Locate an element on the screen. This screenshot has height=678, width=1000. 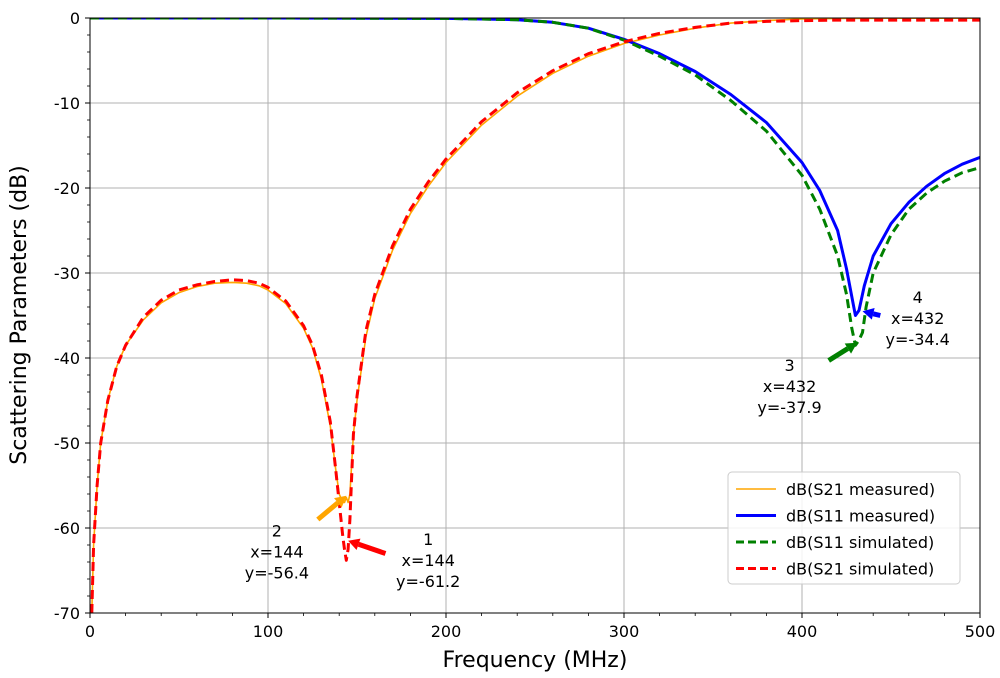
y-tick-label: 0 is located at coordinates (75, 18).